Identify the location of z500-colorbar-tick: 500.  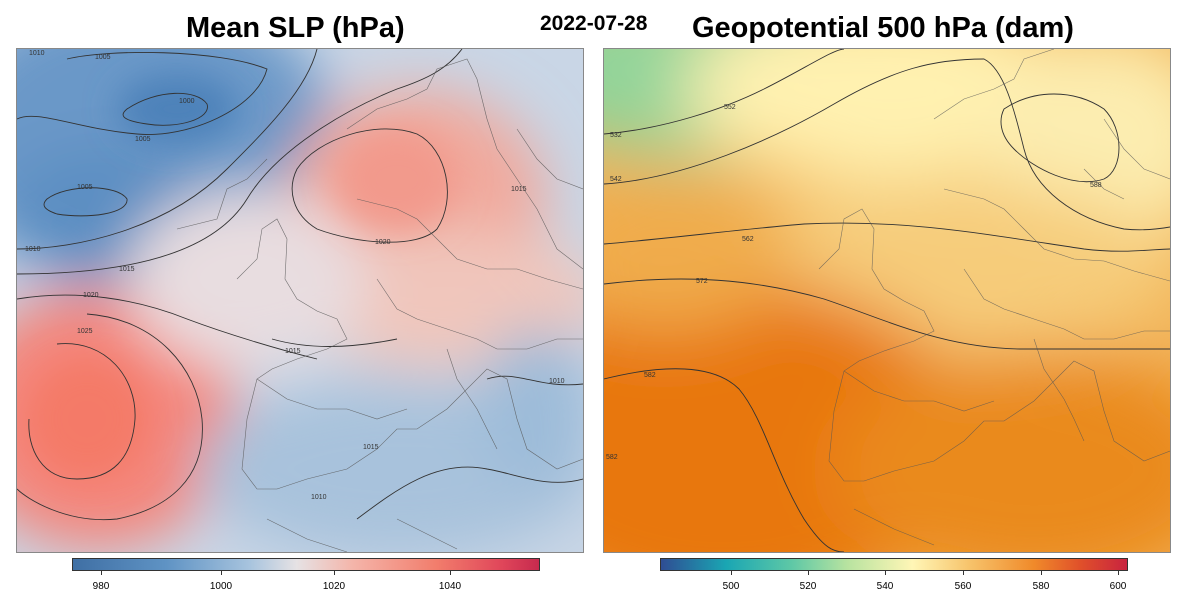
(731, 586).